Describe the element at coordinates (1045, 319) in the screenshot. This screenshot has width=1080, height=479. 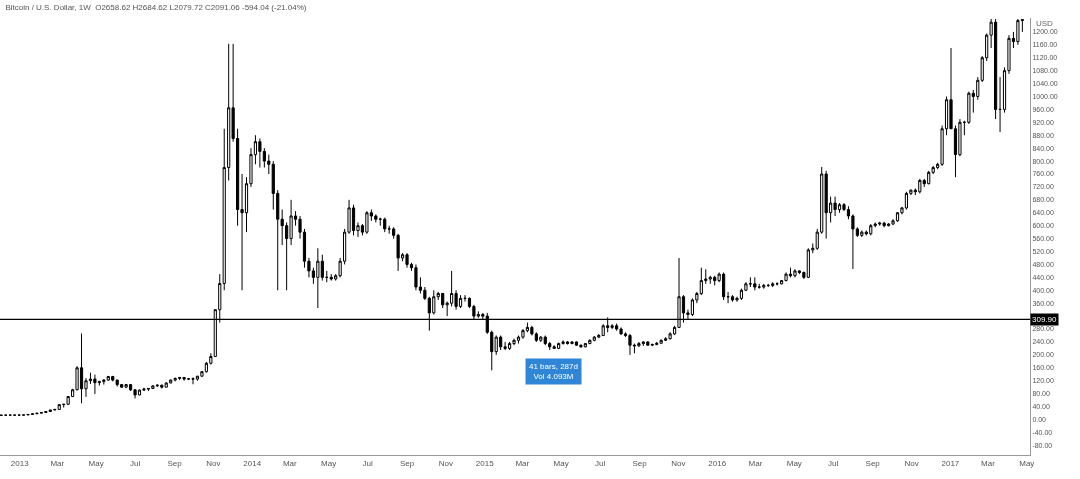
I see `ref-line-label: 309.90` at that location.